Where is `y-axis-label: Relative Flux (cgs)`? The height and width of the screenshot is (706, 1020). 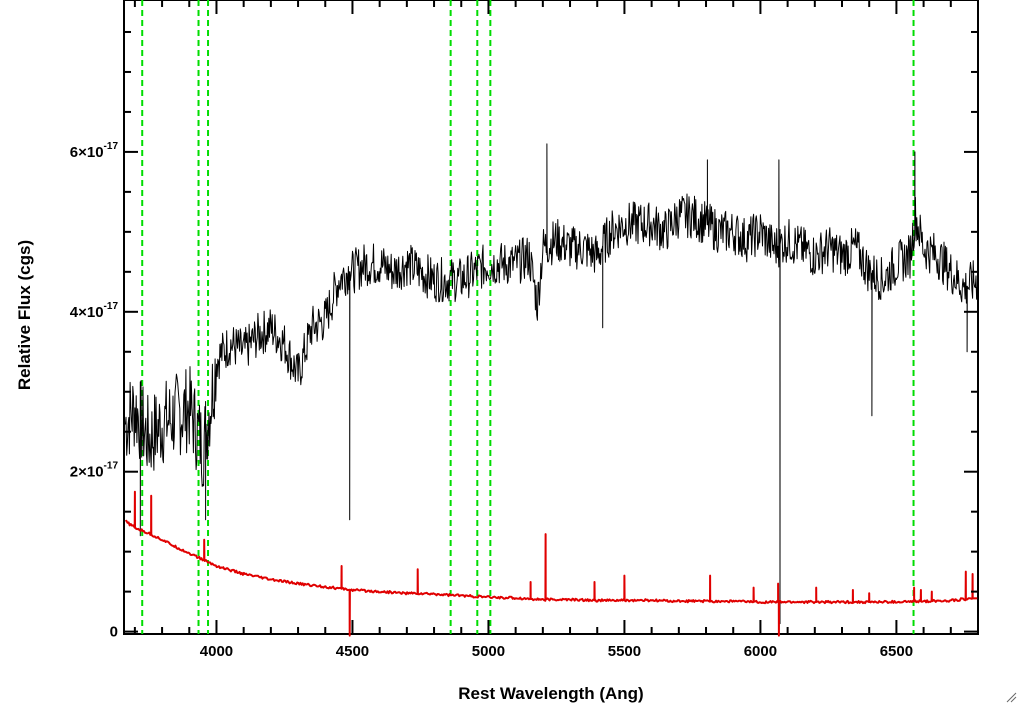
y-axis-label: Relative Flux (cgs) is located at coordinates (24, 315).